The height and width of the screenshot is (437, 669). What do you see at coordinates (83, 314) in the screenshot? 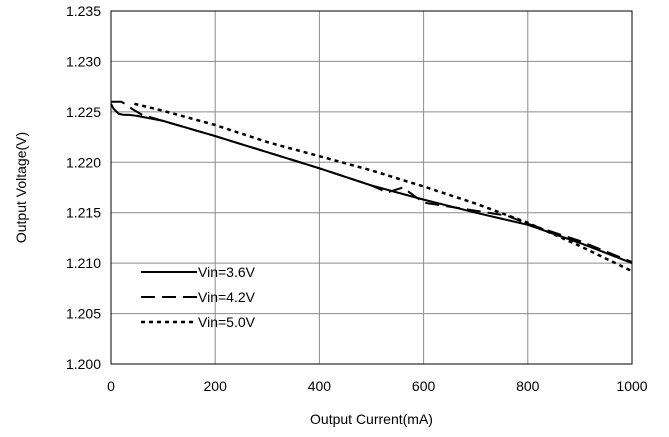
I see `y-tick-label: 1.205` at bounding box center [83, 314].